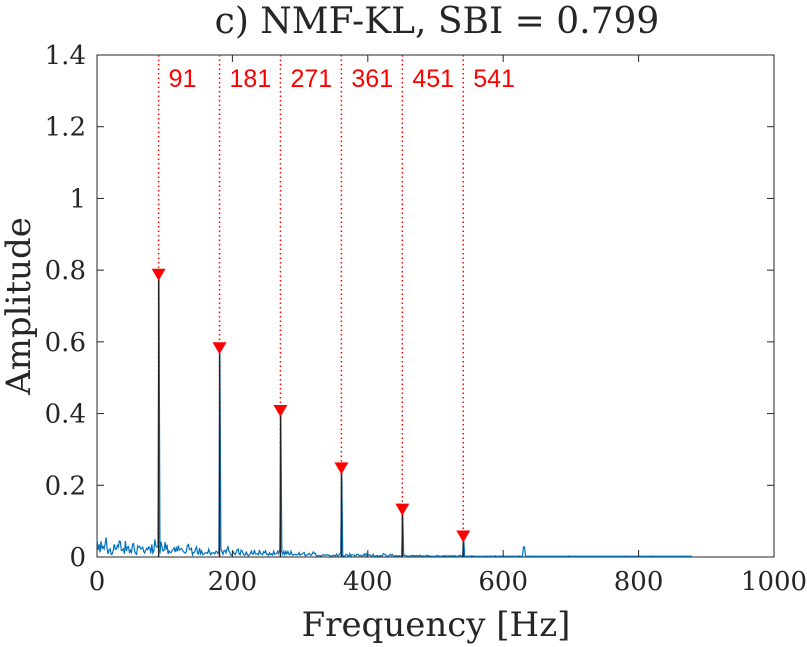 The height and width of the screenshot is (647, 807). Describe the element at coordinates (436, 625) in the screenshot. I see `x-axis-label: Frequency [Hz]` at that location.